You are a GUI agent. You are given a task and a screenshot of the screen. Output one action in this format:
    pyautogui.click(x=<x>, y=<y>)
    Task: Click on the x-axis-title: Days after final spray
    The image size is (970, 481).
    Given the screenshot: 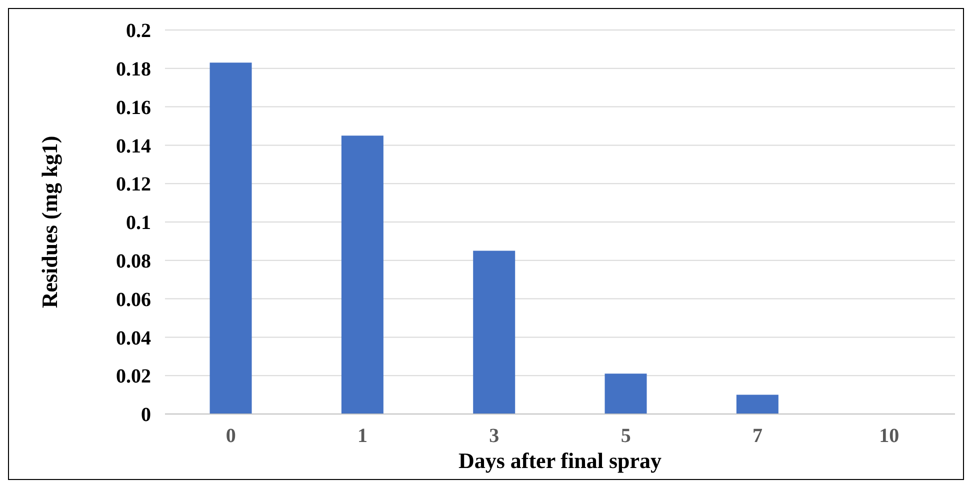 What is the action you would take?
    pyautogui.click(x=560, y=460)
    